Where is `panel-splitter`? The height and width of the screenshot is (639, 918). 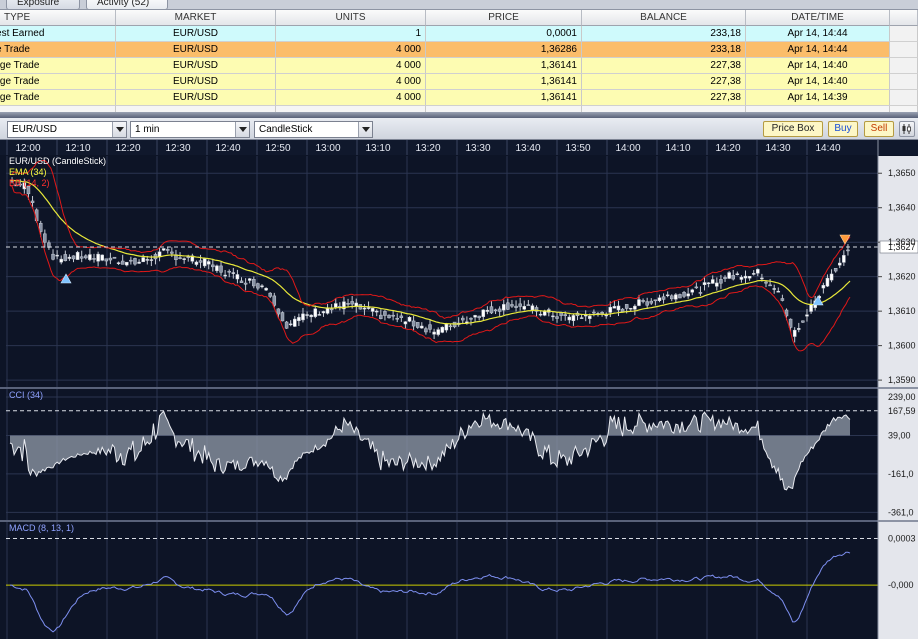 panel-splitter is located at coordinates (459, 115).